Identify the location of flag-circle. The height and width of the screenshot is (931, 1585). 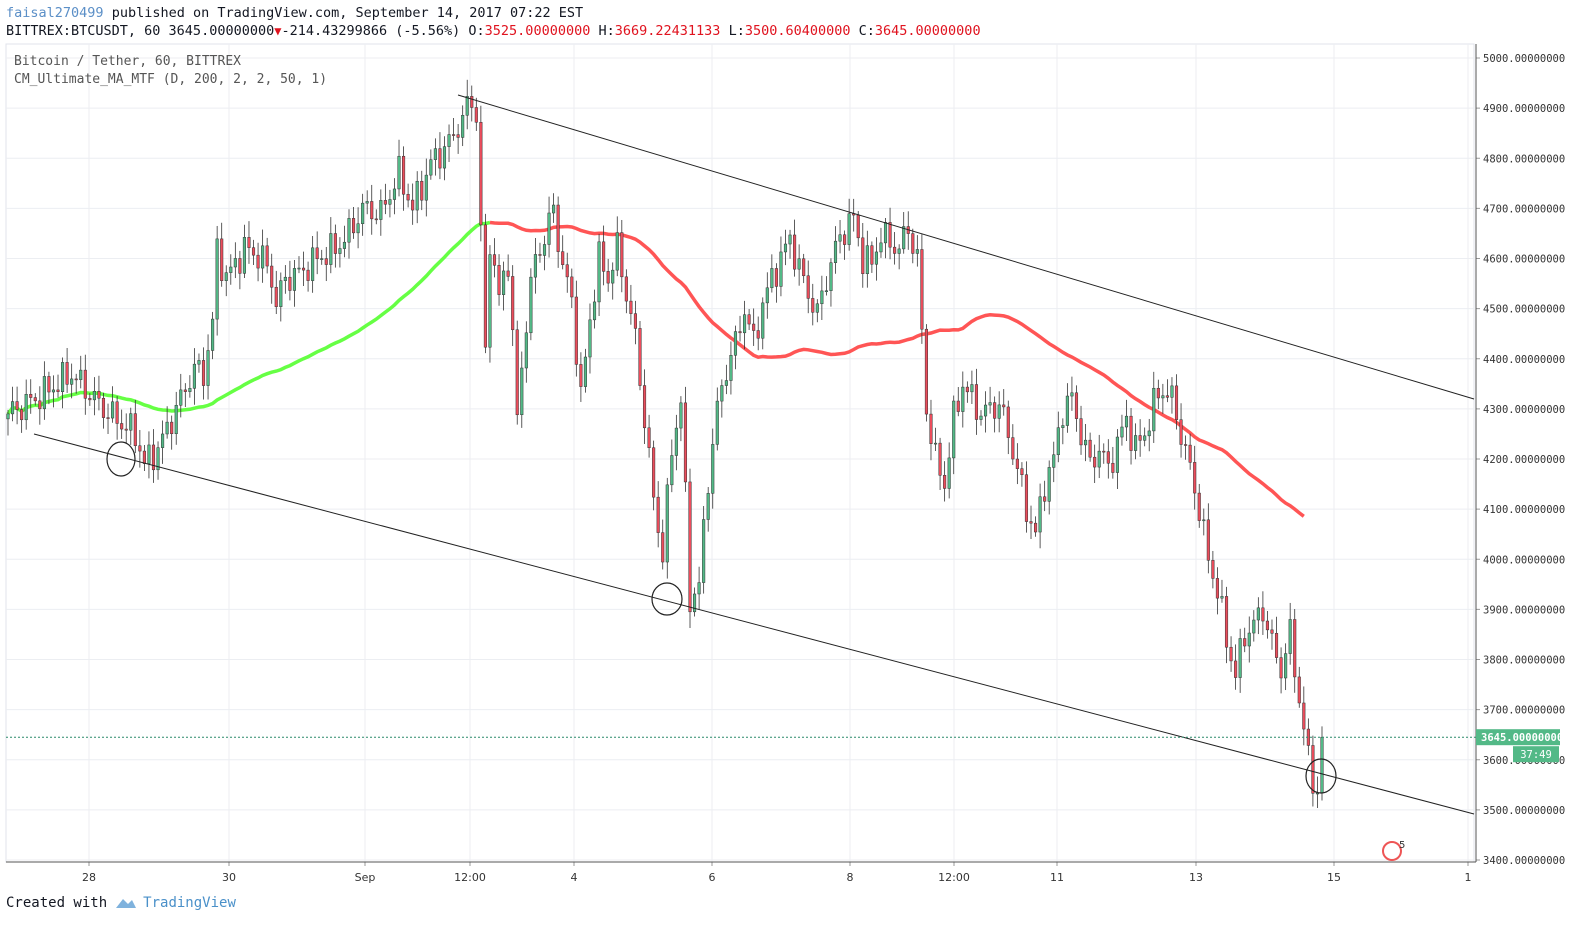
(1392, 851).